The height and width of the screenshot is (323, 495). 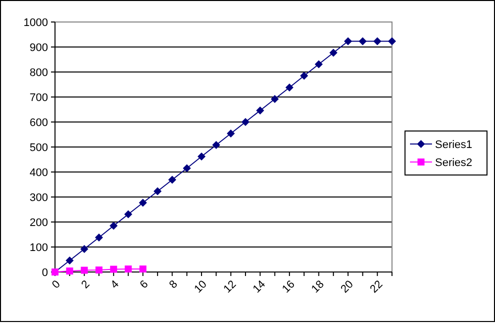 I want to click on x-tick-label: 20, so click(x=347, y=287).